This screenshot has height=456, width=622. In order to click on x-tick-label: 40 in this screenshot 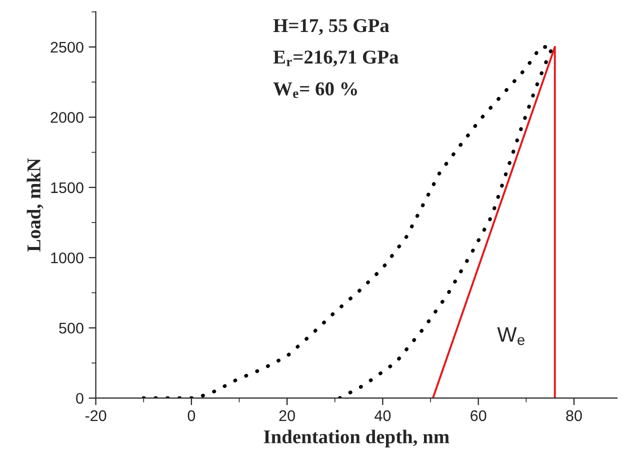, I will do `click(382, 416)`.